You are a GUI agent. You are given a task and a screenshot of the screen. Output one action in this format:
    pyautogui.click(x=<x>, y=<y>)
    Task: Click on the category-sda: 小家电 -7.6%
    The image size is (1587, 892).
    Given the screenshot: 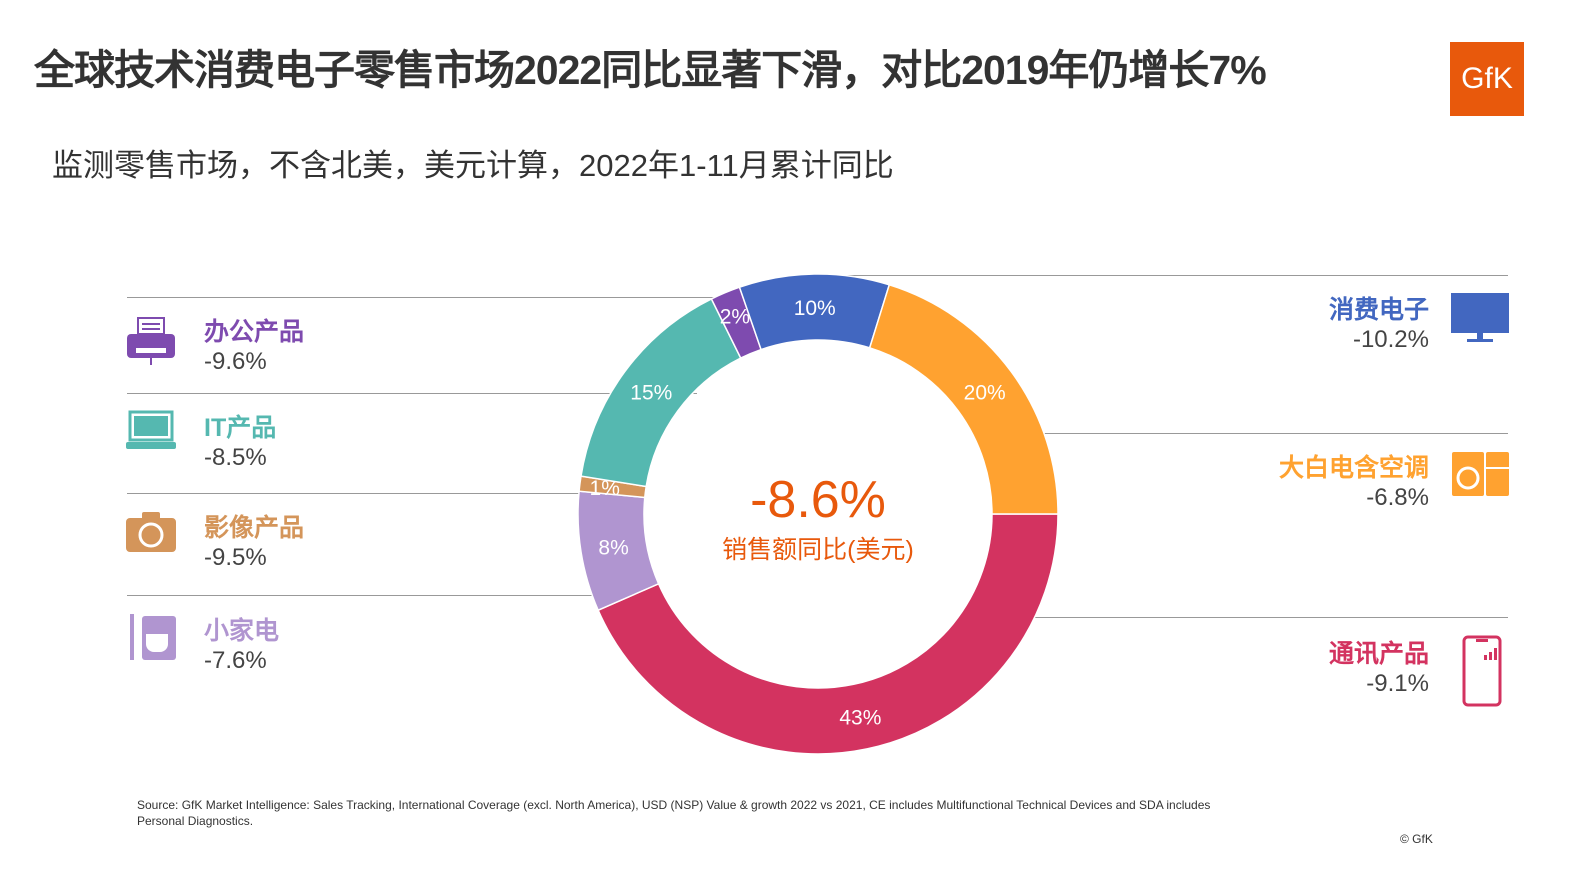 What is the action you would take?
    pyautogui.click(x=241, y=643)
    